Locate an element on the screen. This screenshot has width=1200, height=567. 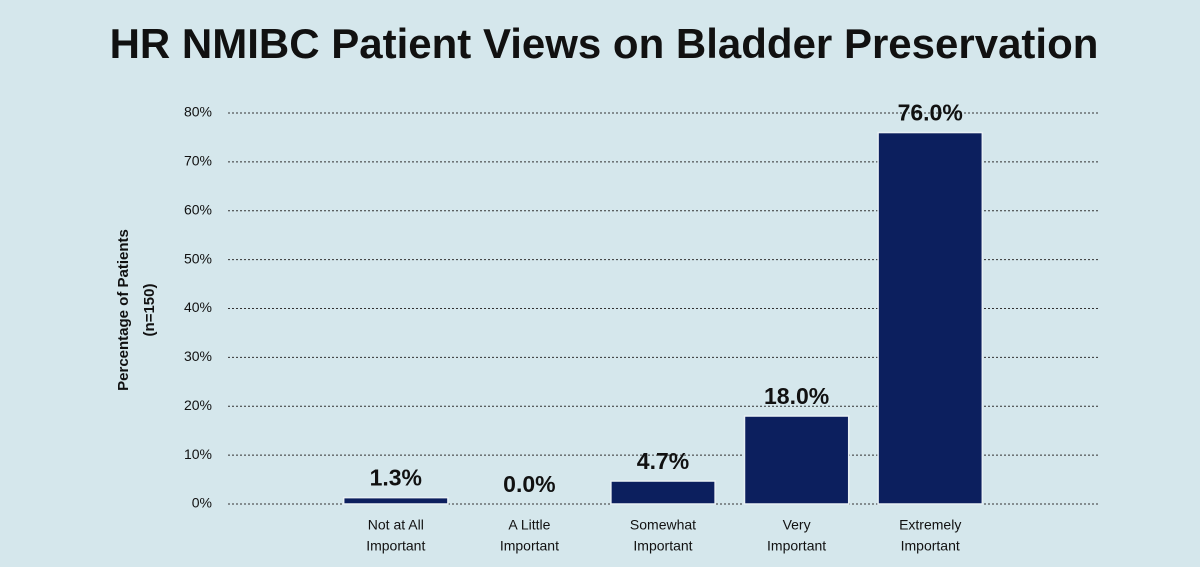
y-axis-label-line: Percentage of Patients is located at coordinates (123, 310).